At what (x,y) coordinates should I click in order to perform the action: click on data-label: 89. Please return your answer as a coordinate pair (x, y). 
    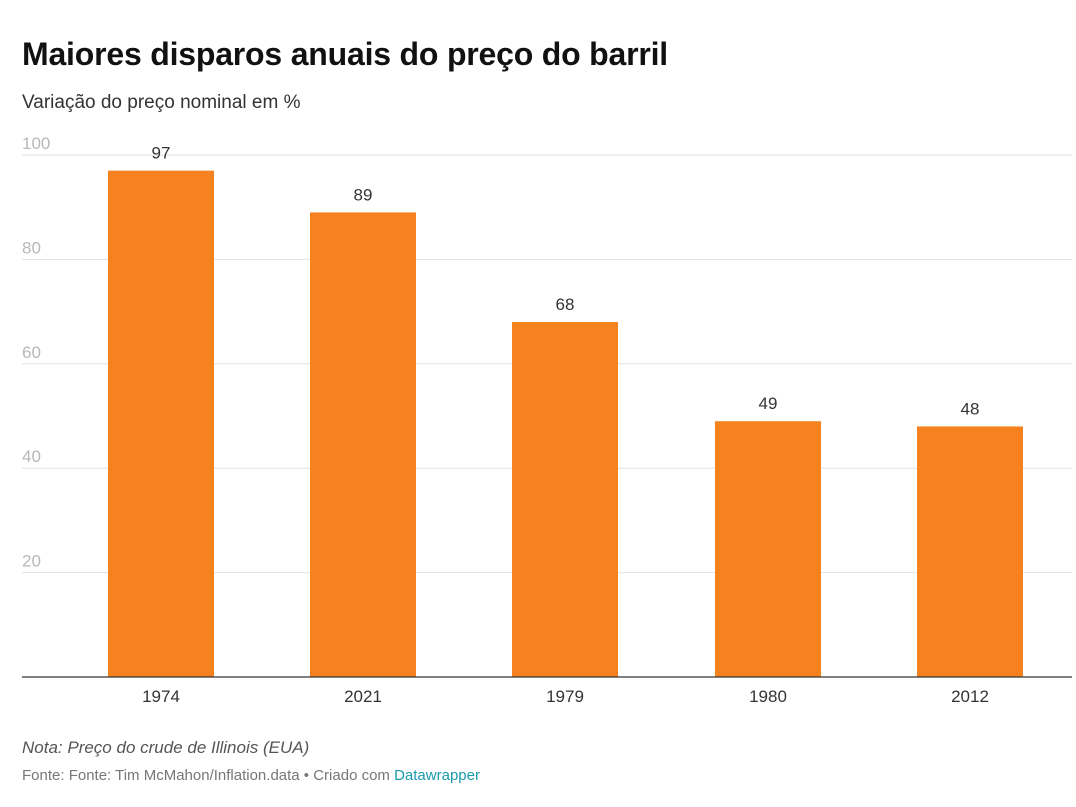
    Looking at the image, I should click on (363, 194).